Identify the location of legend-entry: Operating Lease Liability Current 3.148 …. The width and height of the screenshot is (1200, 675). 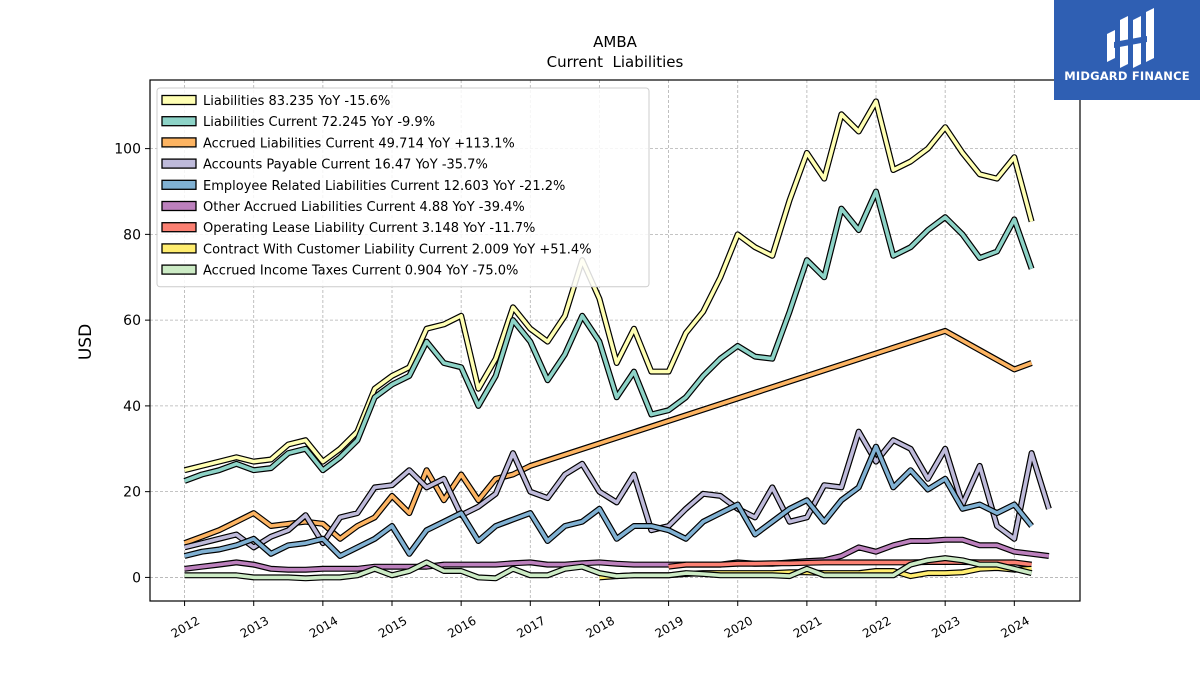
(369, 228).